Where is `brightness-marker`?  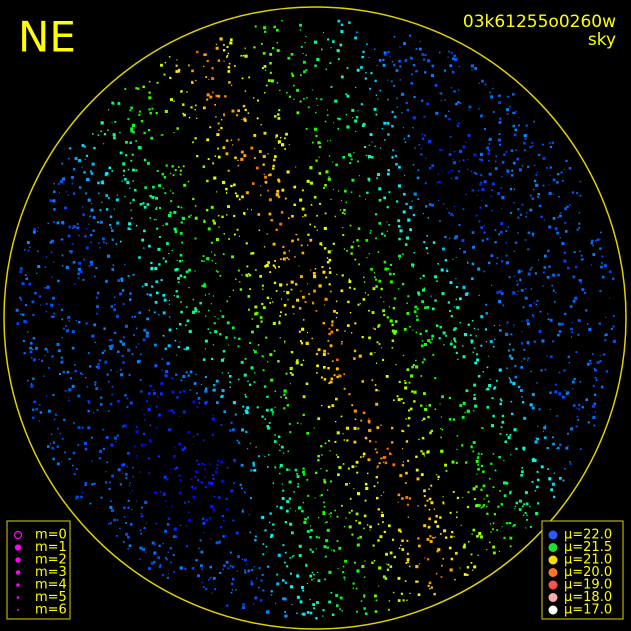 brightness-marker is located at coordinates (553, 610).